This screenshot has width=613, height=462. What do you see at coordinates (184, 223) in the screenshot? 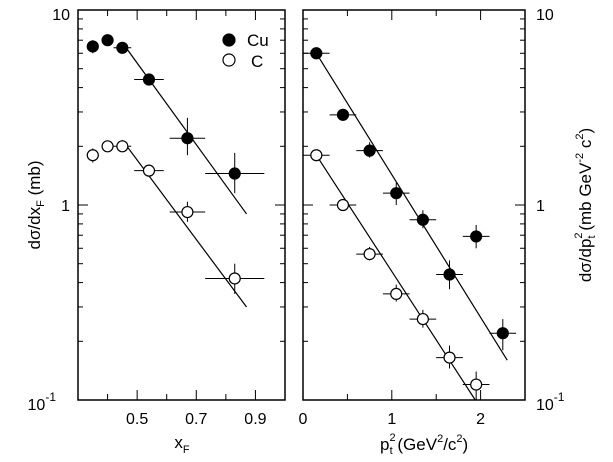
I see `fit-line-c` at bounding box center [184, 223].